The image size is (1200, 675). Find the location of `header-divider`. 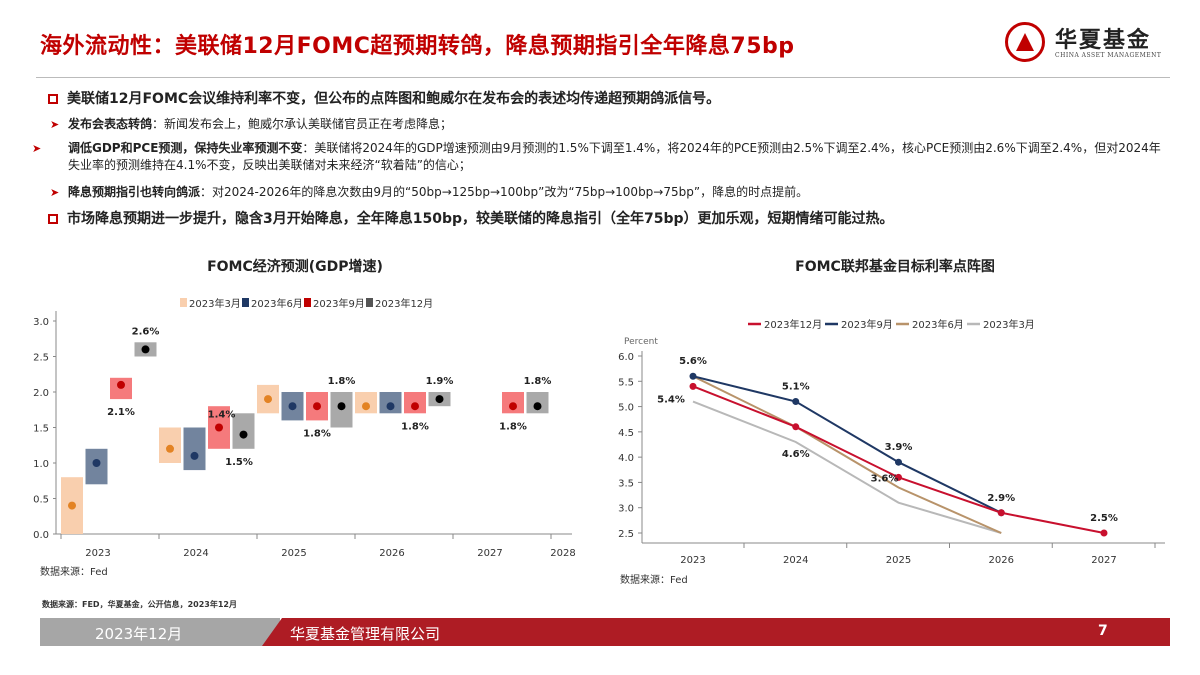

header-divider is located at coordinates (603, 77).